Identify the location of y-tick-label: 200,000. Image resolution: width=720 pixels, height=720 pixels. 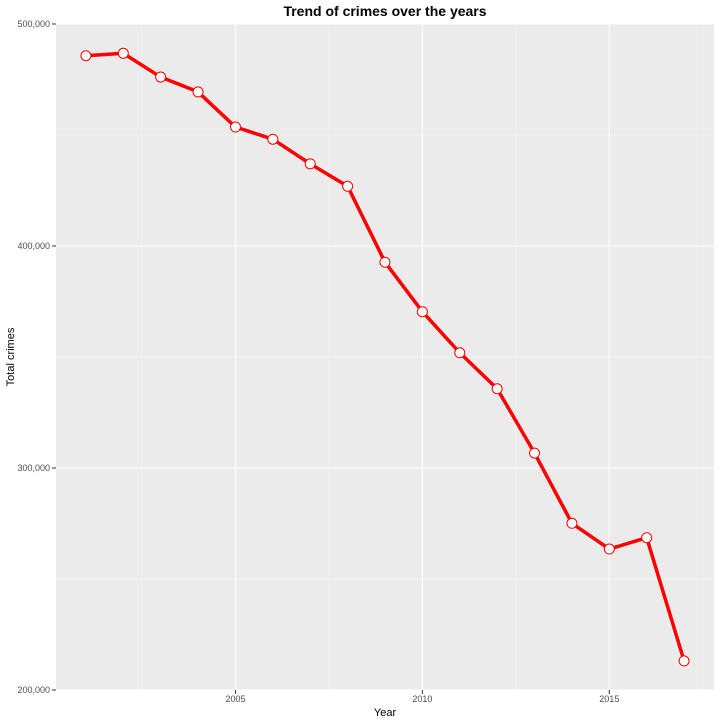
(33, 690).